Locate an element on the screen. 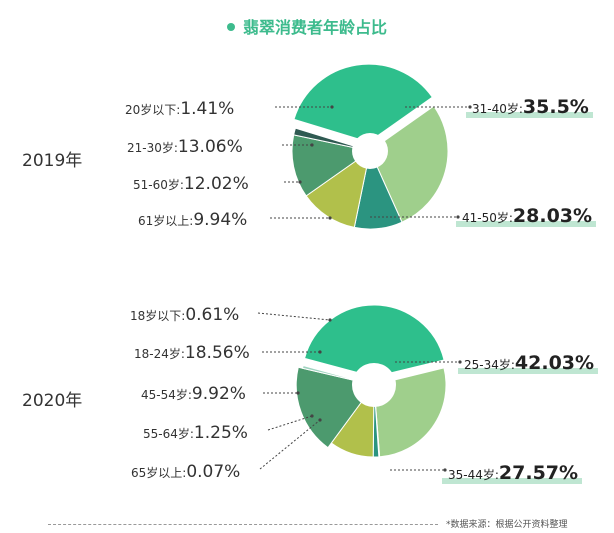 The image size is (614, 533). title-dot-icon is located at coordinates (230, 26).